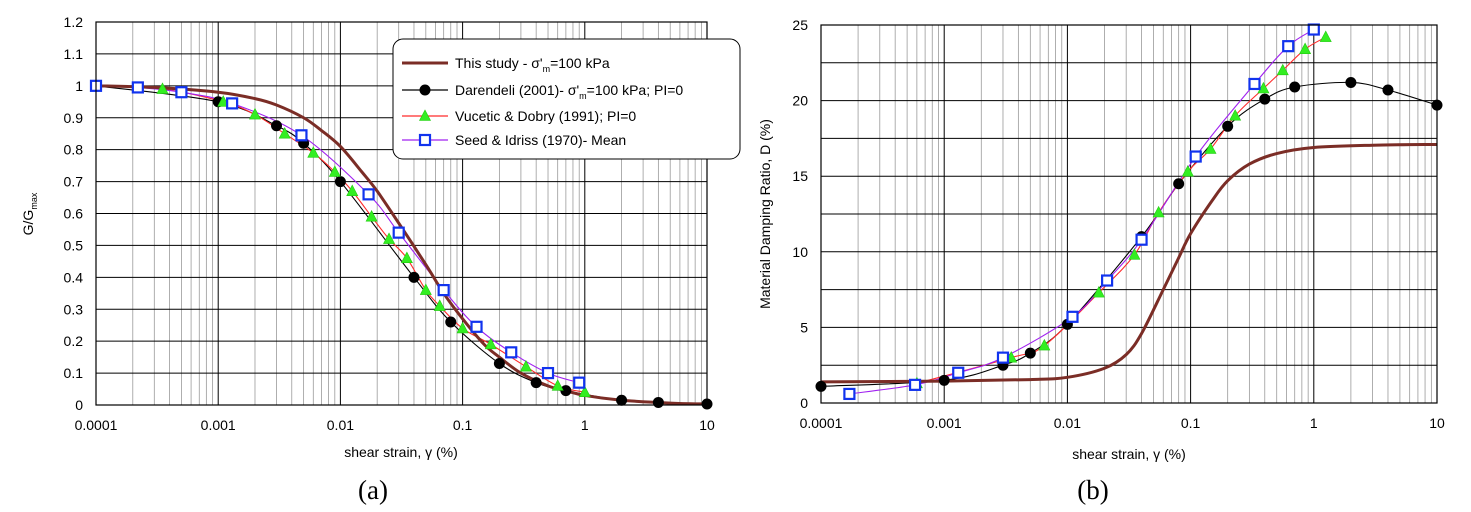  What do you see at coordinates (74, 150) in the screenshot?
I see `y-tick-label: 0.8` at bounding box center [74, 150].